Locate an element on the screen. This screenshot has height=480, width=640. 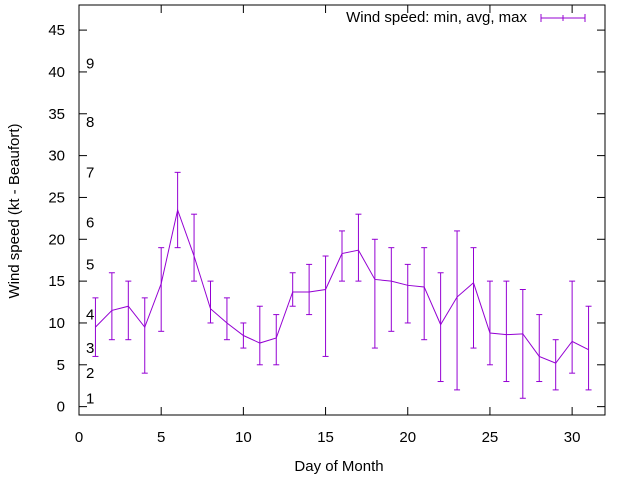
y-tick-label: 20 is located at coordinates (56, 239).